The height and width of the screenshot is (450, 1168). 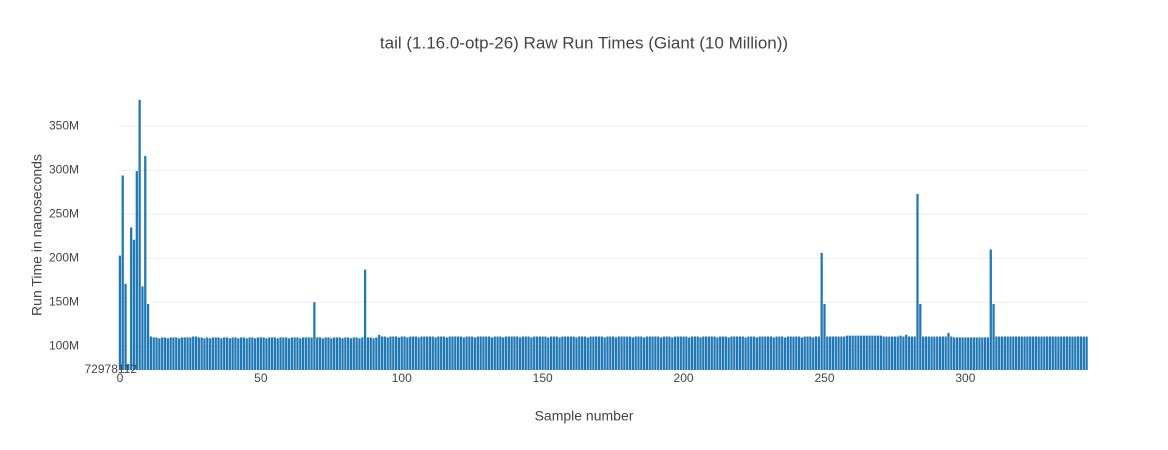 I want to click on x-tick-label: 100, so click(x=402, y=378).